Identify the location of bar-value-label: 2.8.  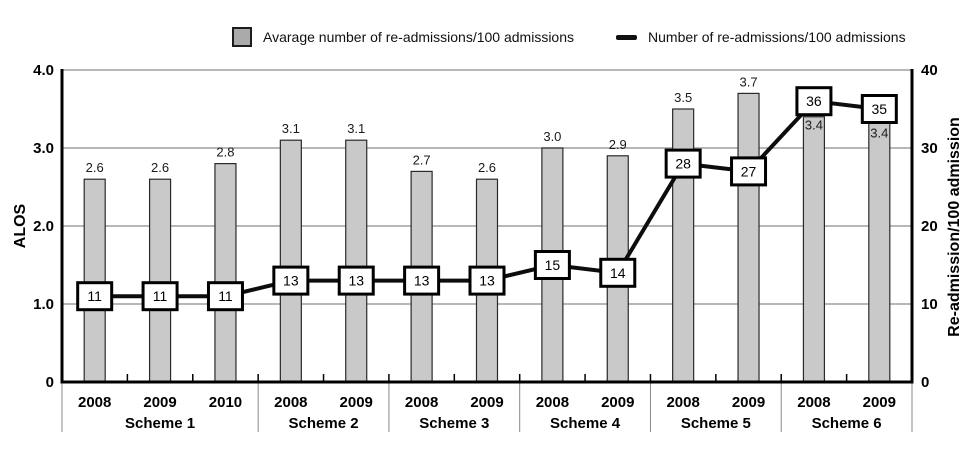
(225, 152).